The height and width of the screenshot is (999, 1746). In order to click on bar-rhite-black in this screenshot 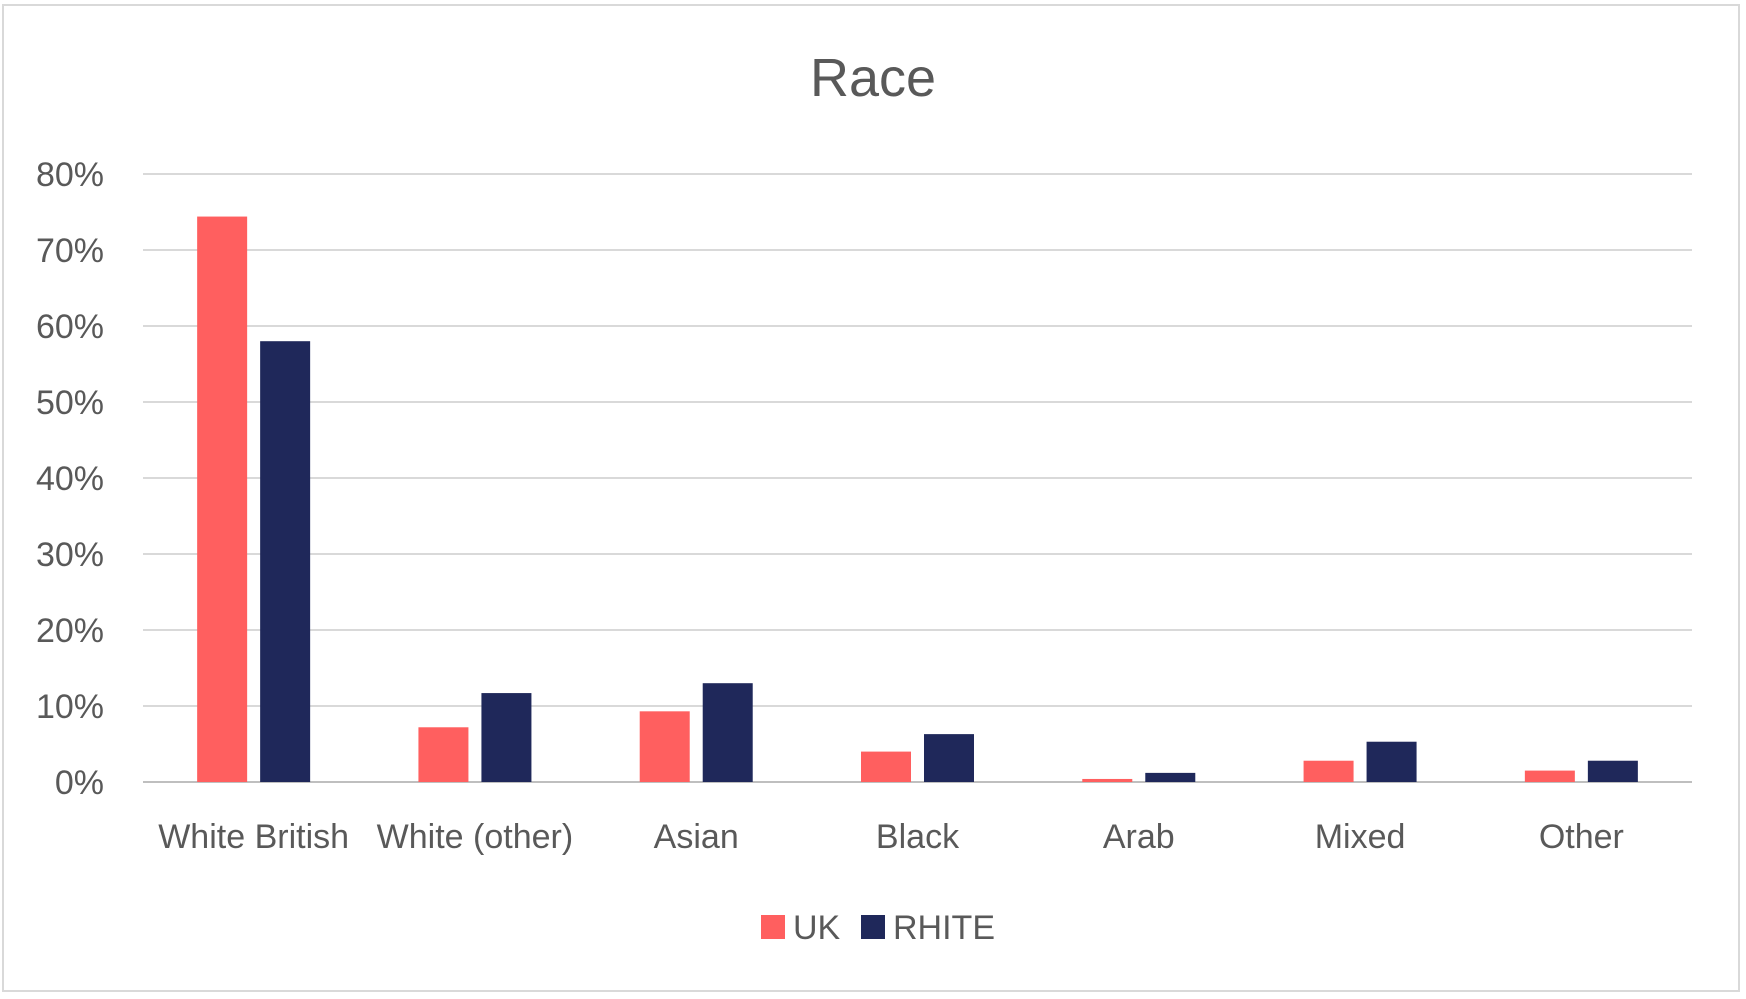, I will do `click(949, 758)`.